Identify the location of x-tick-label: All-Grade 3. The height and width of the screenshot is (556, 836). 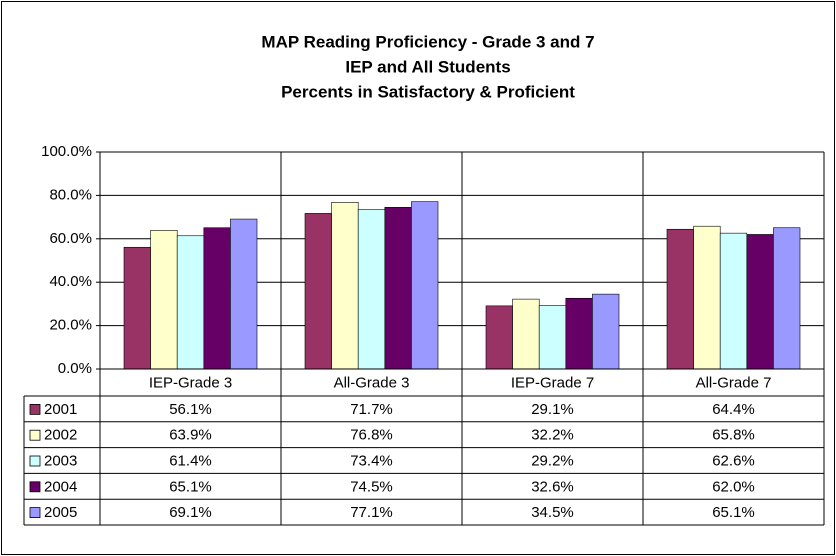
(372, 382).